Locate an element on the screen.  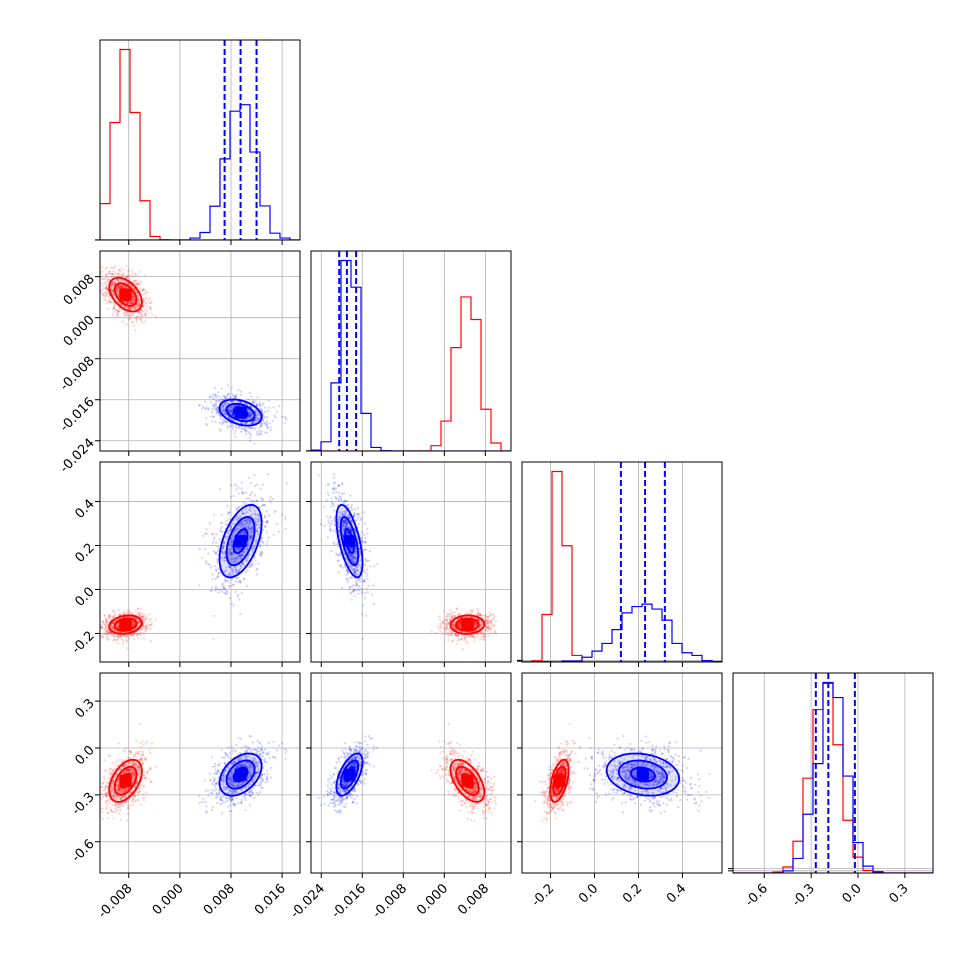
panel-frame is located at coordinates (200, 140).